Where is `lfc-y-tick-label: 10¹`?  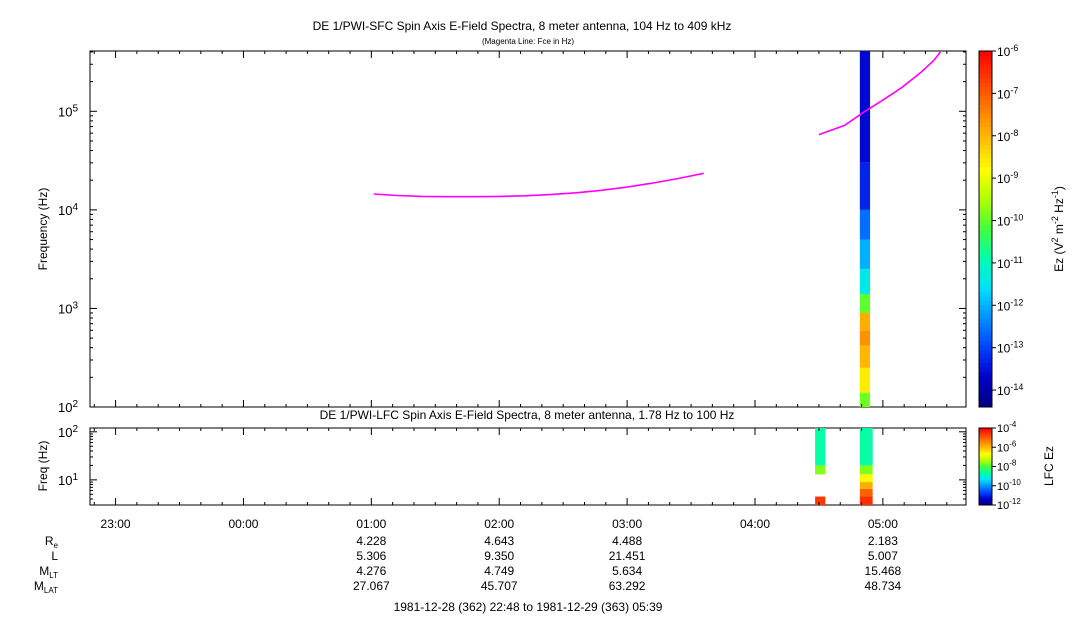 lfc-y-tick-label: 10¹ is located at coordinates (68, 480).